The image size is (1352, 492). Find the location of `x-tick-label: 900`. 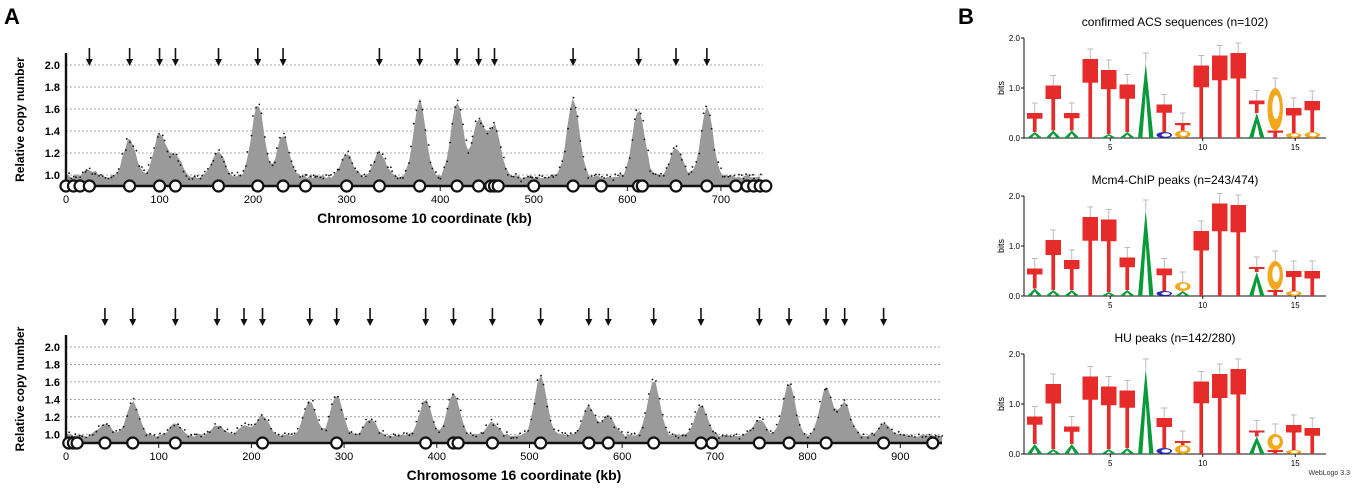

x-tick-label: 900 is located at coordinates (900, 457).